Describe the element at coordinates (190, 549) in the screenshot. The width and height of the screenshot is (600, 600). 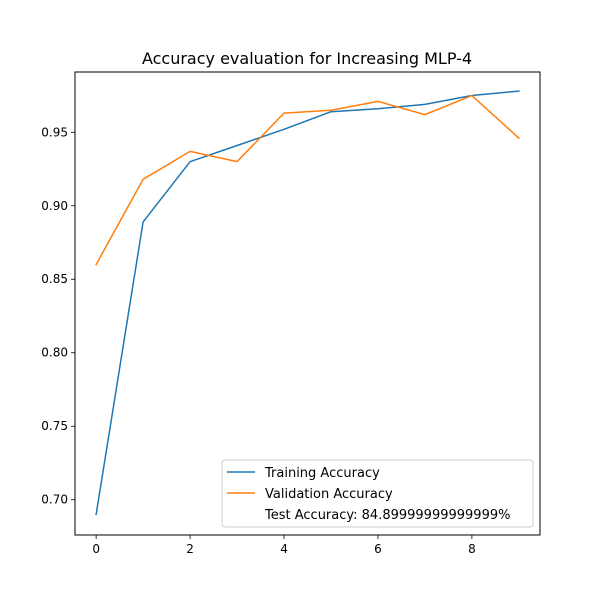
I see `x-tick-label: 2` at that location.